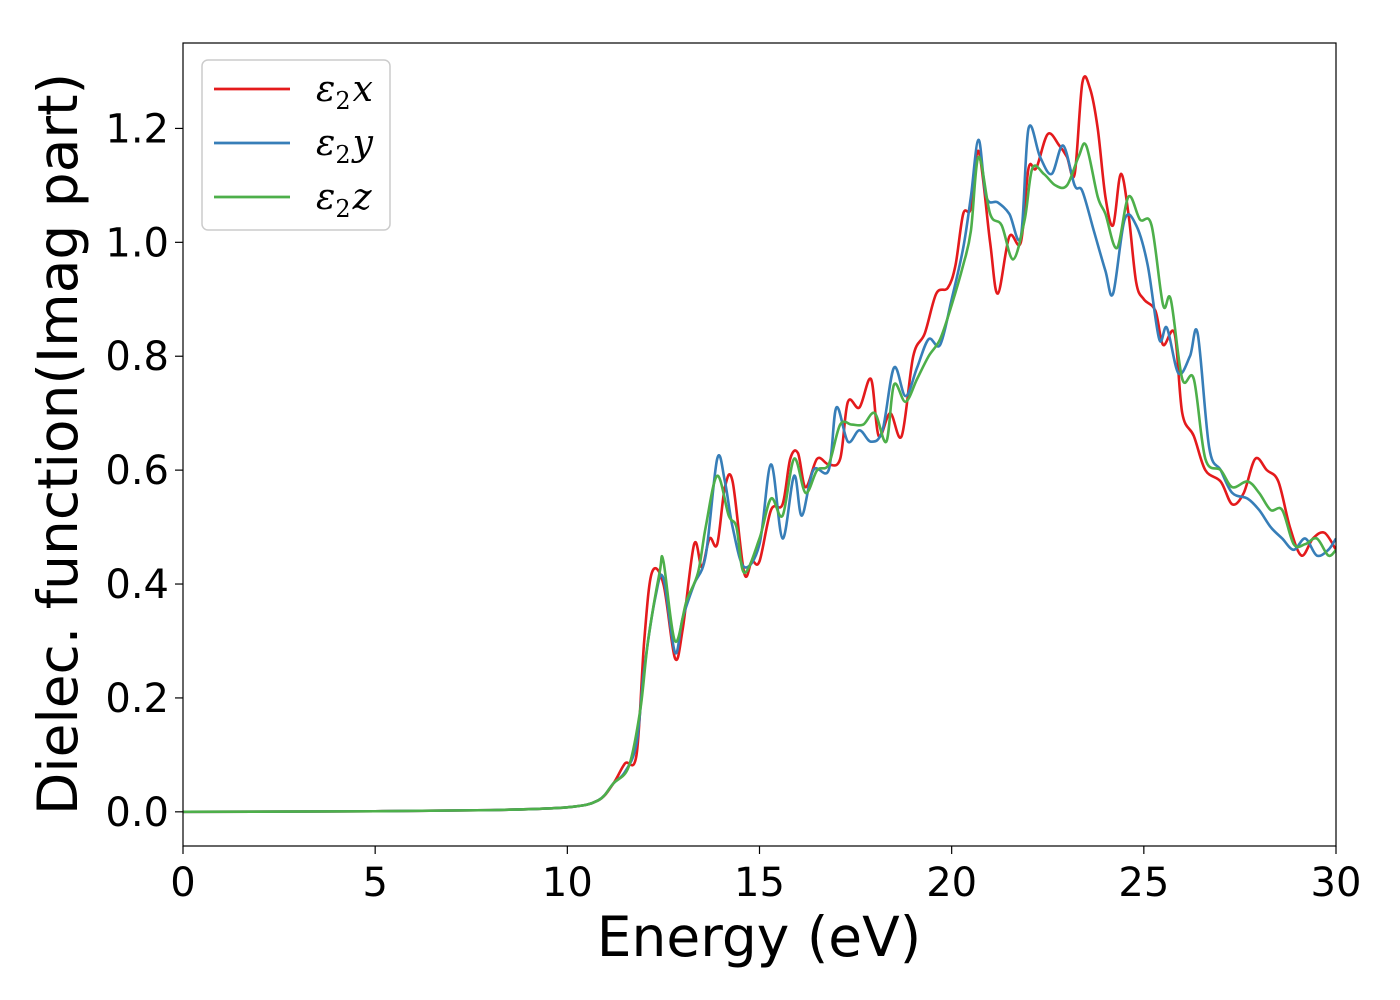  I want to click on x-tick-label: 5, so click(374, 883).